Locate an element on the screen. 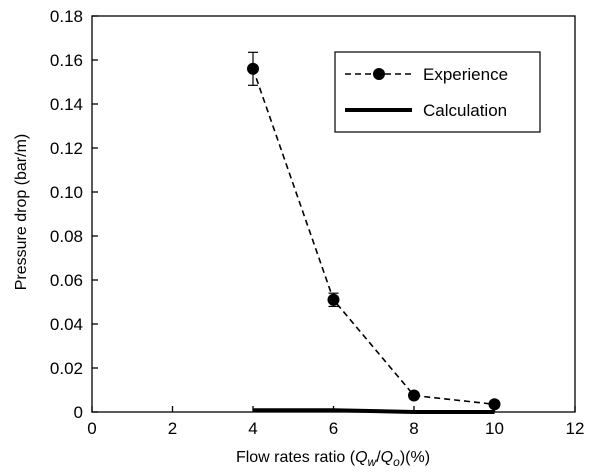 Image resolution: width=595 pixels, height=472 pixels. legend-box is located at coordinates (437, 92).